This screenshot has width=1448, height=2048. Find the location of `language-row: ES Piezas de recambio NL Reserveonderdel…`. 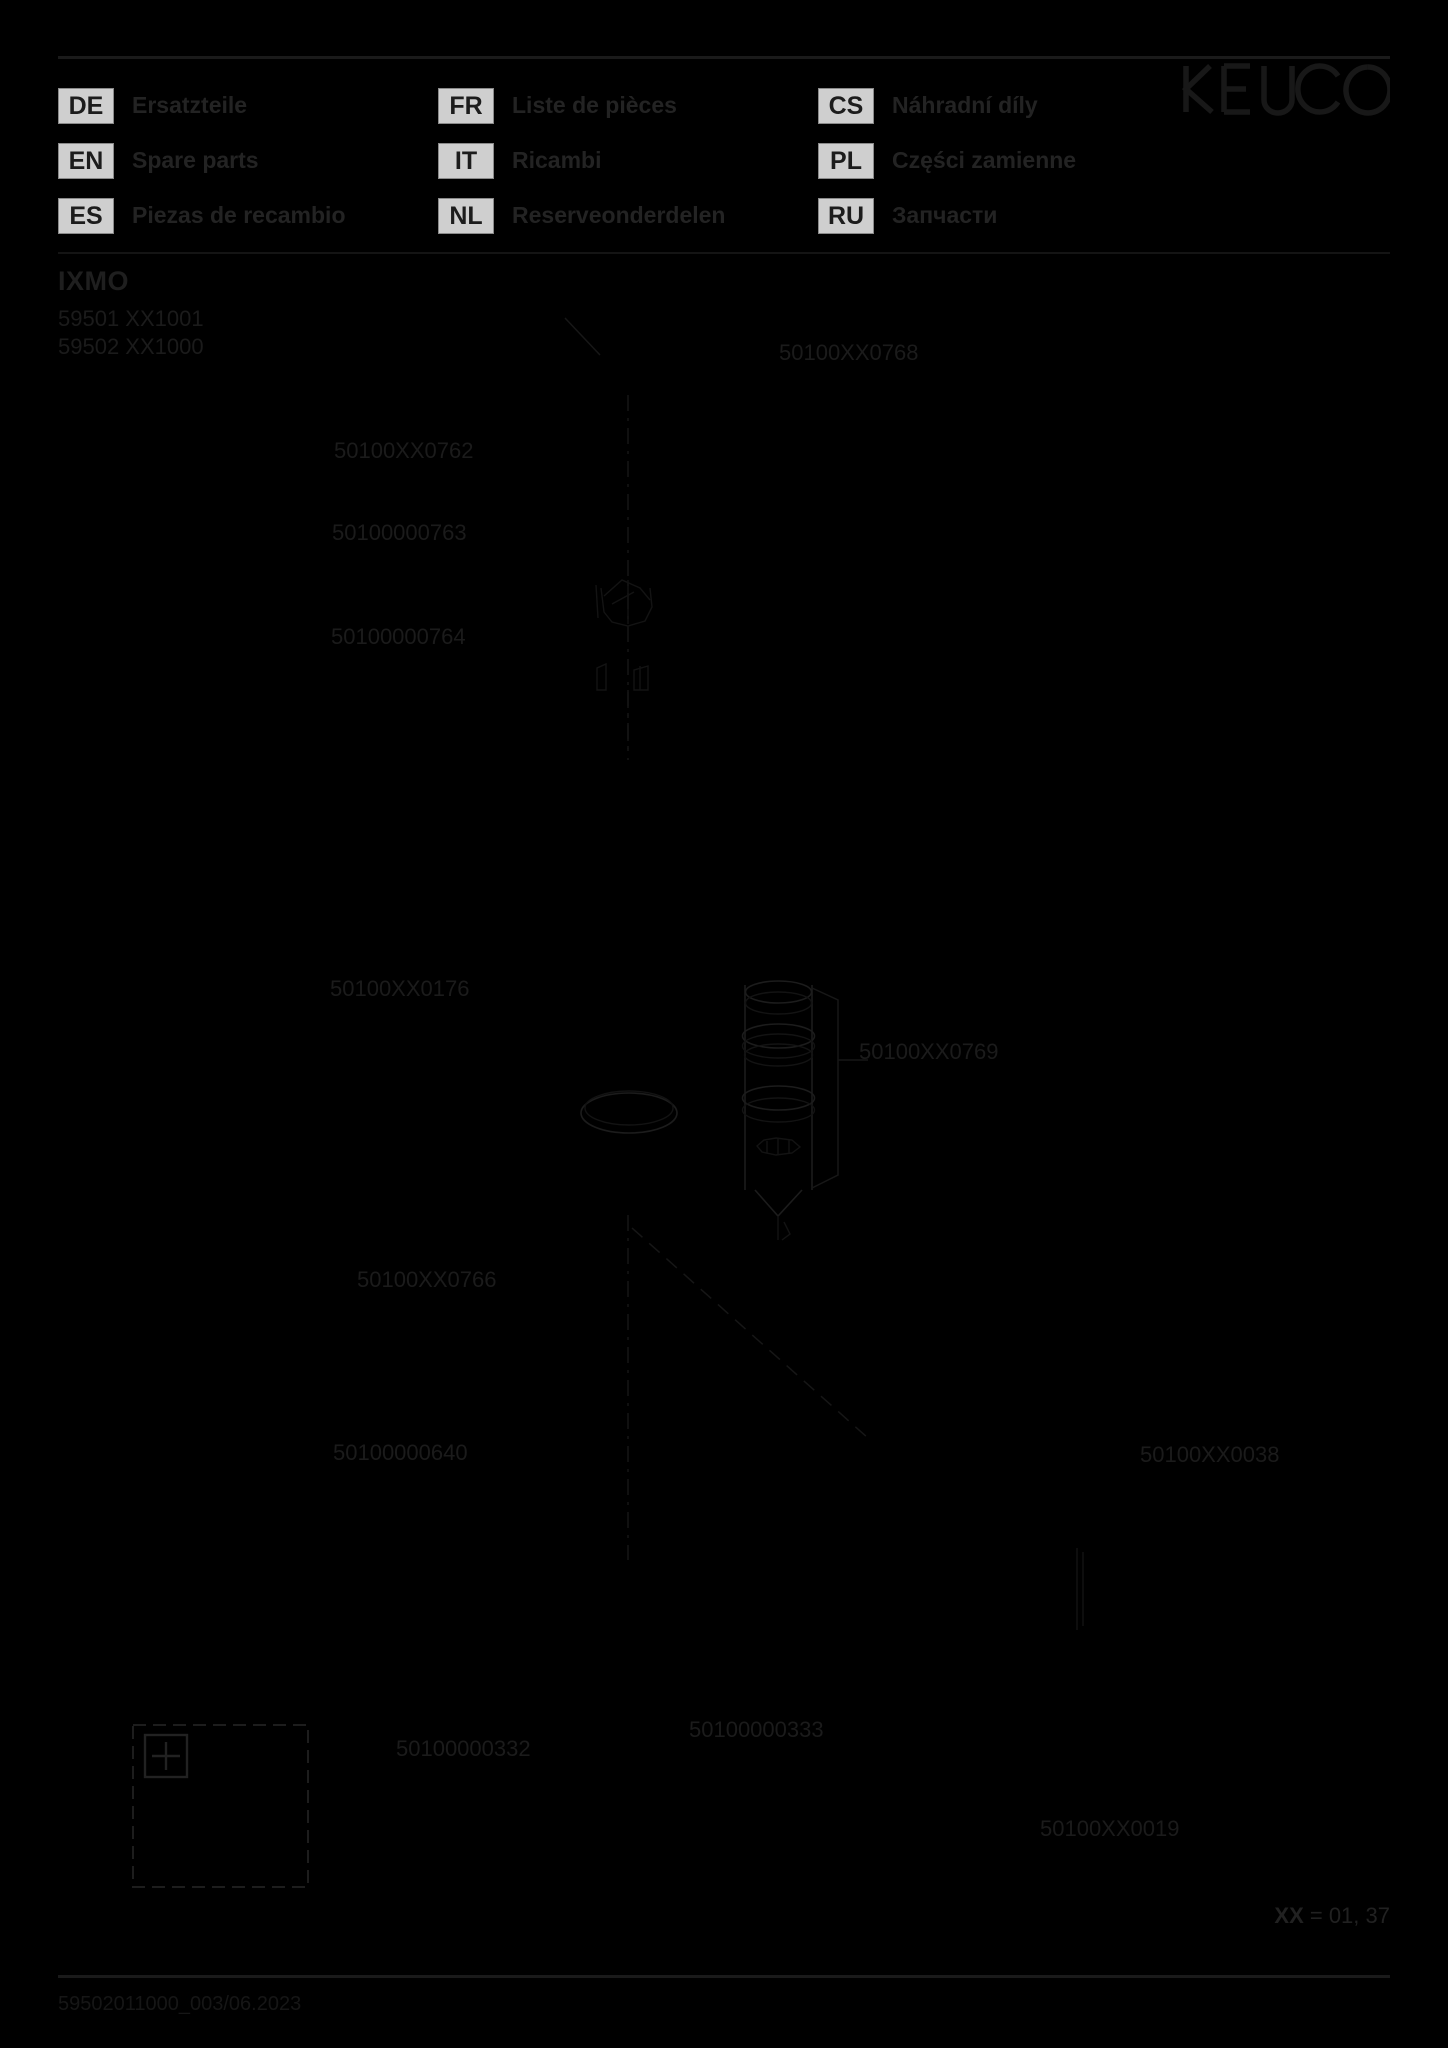

language-row: ES Piezas de recambio NL Reserveonderdel… is located at coordinates (618, 215).